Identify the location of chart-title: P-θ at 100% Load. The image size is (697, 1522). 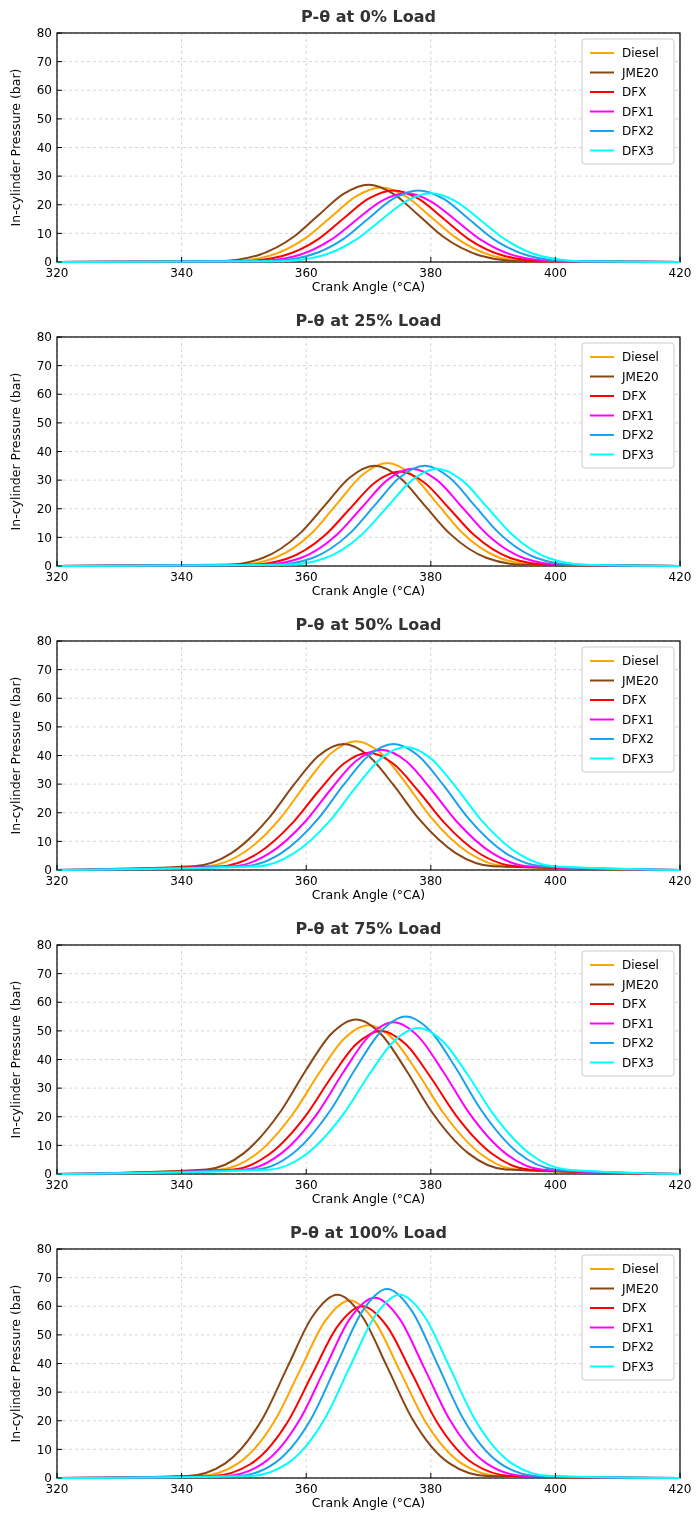
(368, 1232).